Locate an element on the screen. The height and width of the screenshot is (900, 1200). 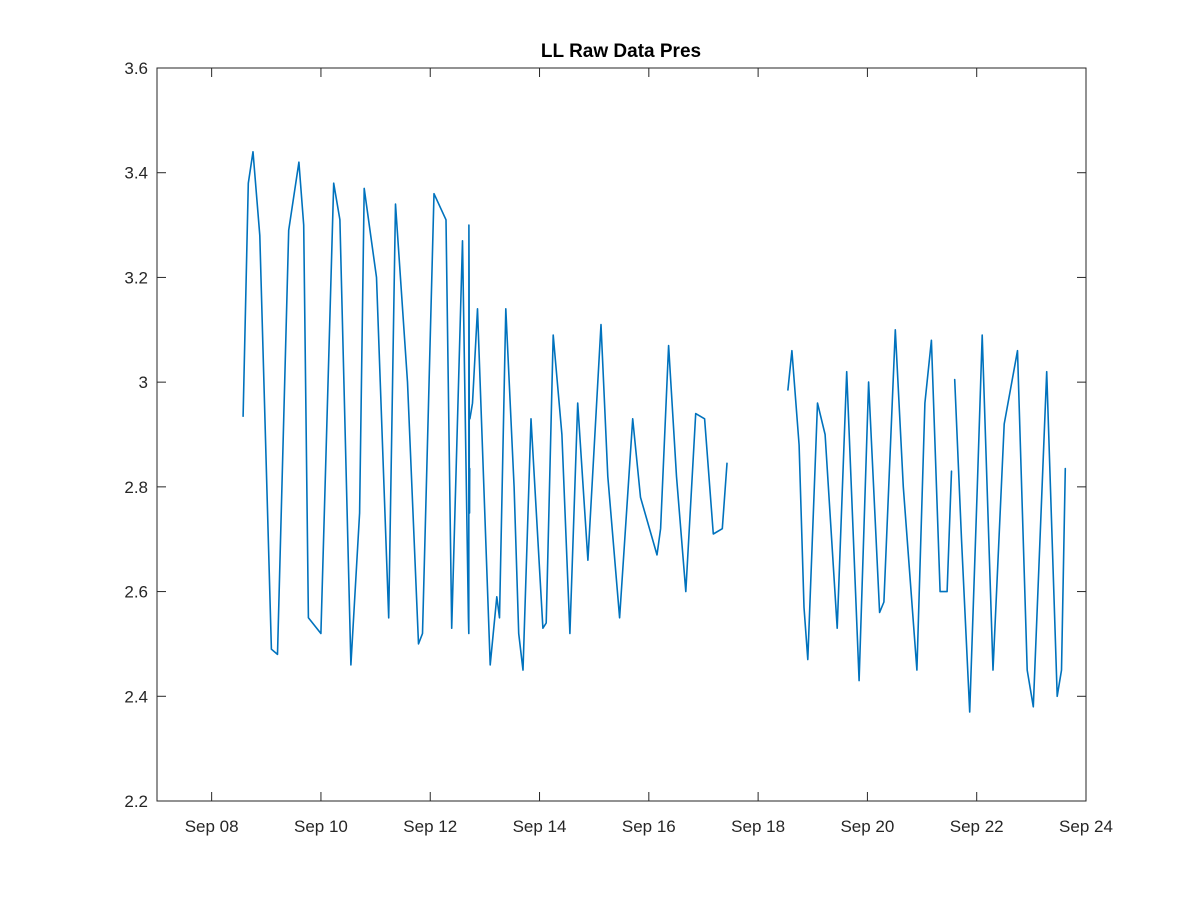
y-tick-label: 2.6 is located at coordinates (136, 592).